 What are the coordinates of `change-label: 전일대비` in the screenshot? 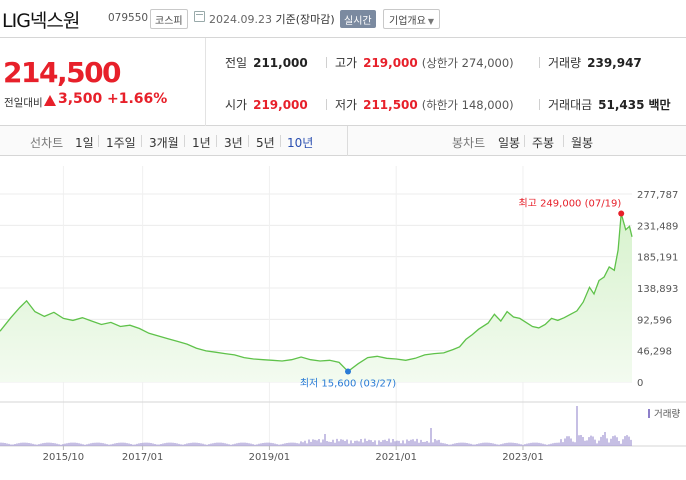 It's located at (23, 103).